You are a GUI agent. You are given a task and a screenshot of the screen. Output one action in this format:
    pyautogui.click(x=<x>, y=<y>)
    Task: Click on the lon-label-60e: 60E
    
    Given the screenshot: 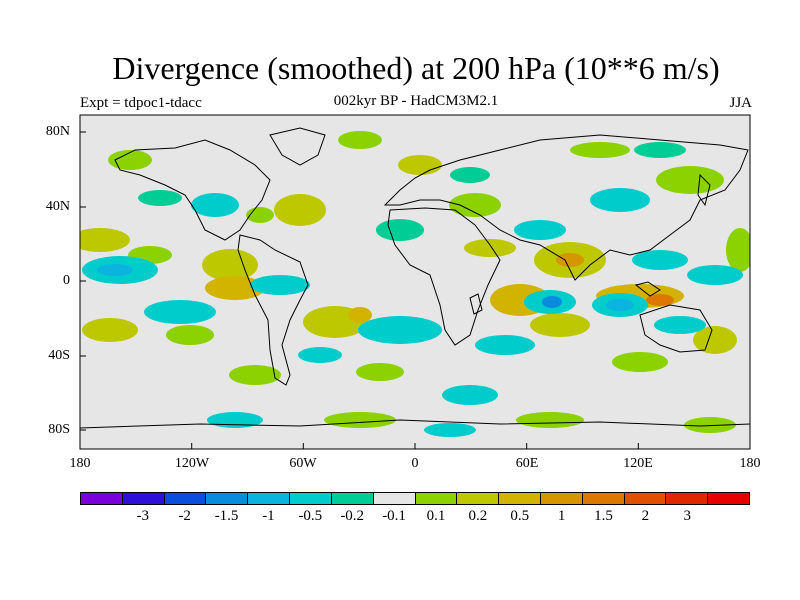 What is the action you would take?
    pyautogui.click(x=527, y=463)
    